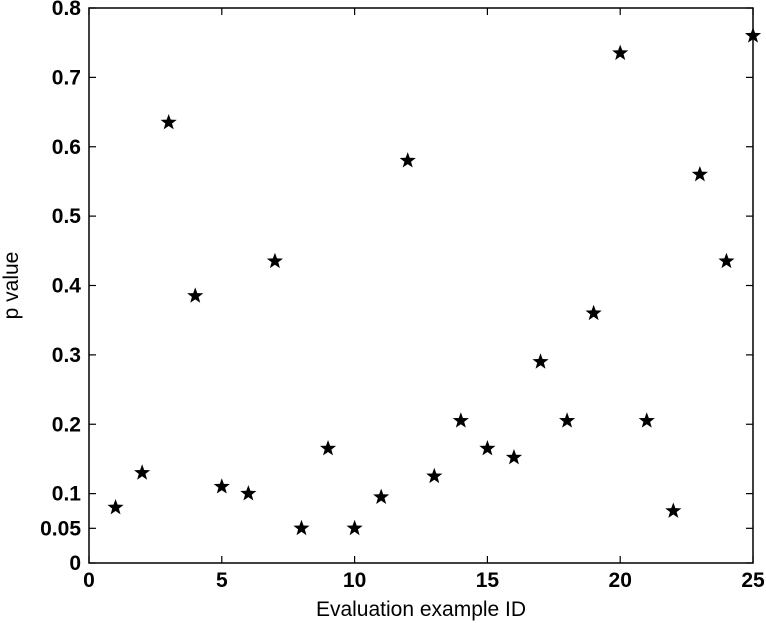 The image size is (766, 623). Describe the element at coordinates (66, 147) in the screenshot. I see `y-tick-label: 0.6` at that location.